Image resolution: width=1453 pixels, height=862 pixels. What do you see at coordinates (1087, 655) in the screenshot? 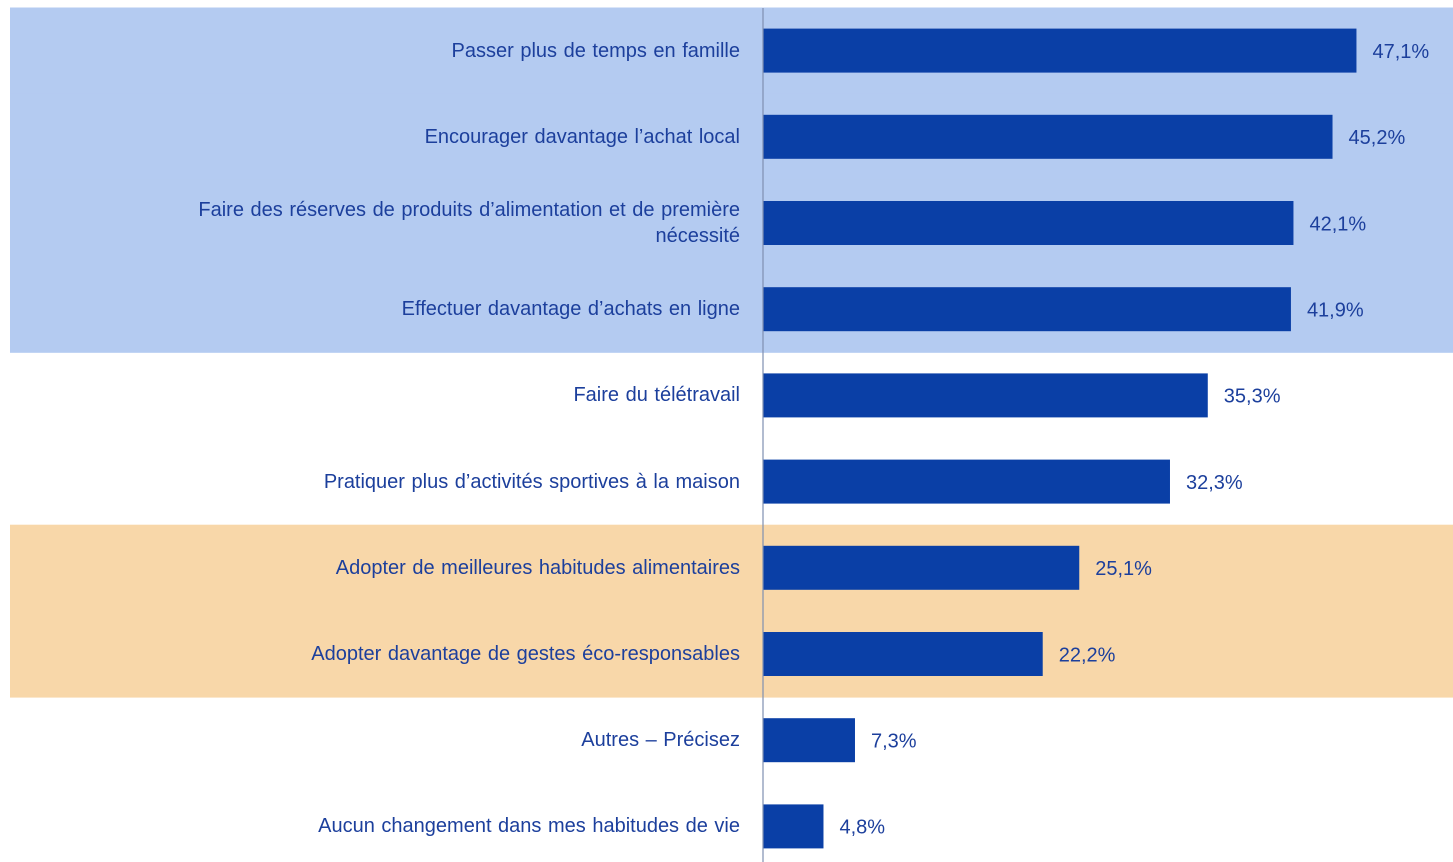
I see `value-label: 22,2%` at bounding box center [1087, 655].